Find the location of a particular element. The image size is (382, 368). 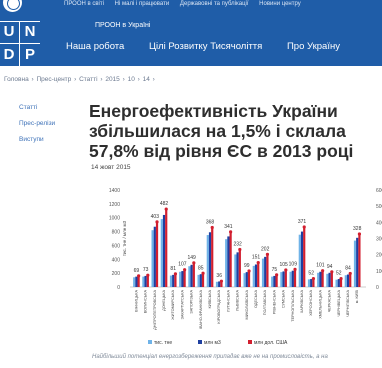

y-tick-label-left: 800 is located at coordinates (116, 233).